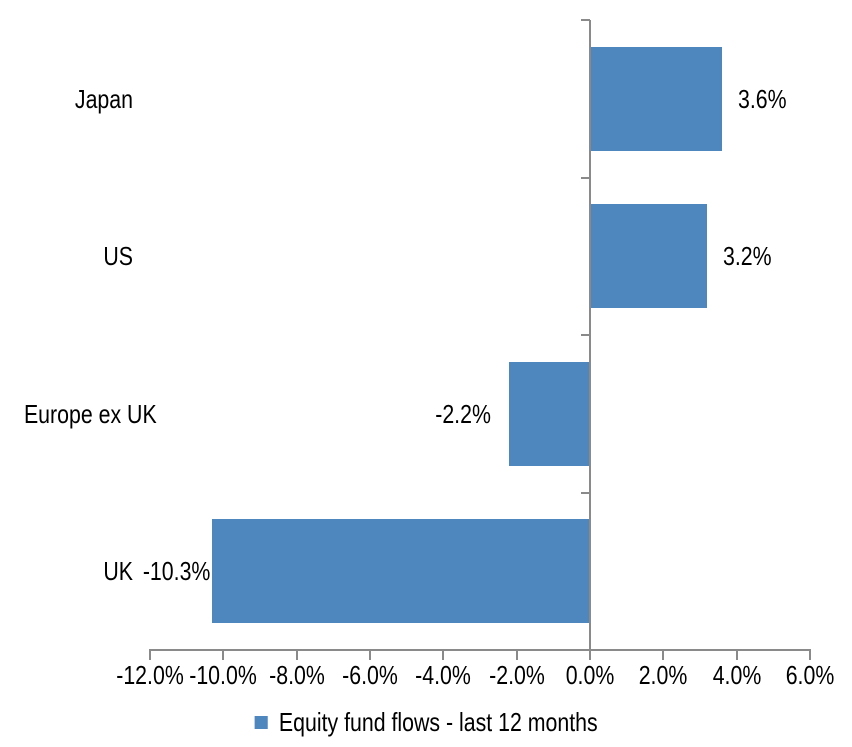 This screenshot has height=747, width=852. What do you see at coordinates (296, 675) in the screenshot?
I see `x-axis-tick-label: -8.0%` at bounding box center [296, 675].